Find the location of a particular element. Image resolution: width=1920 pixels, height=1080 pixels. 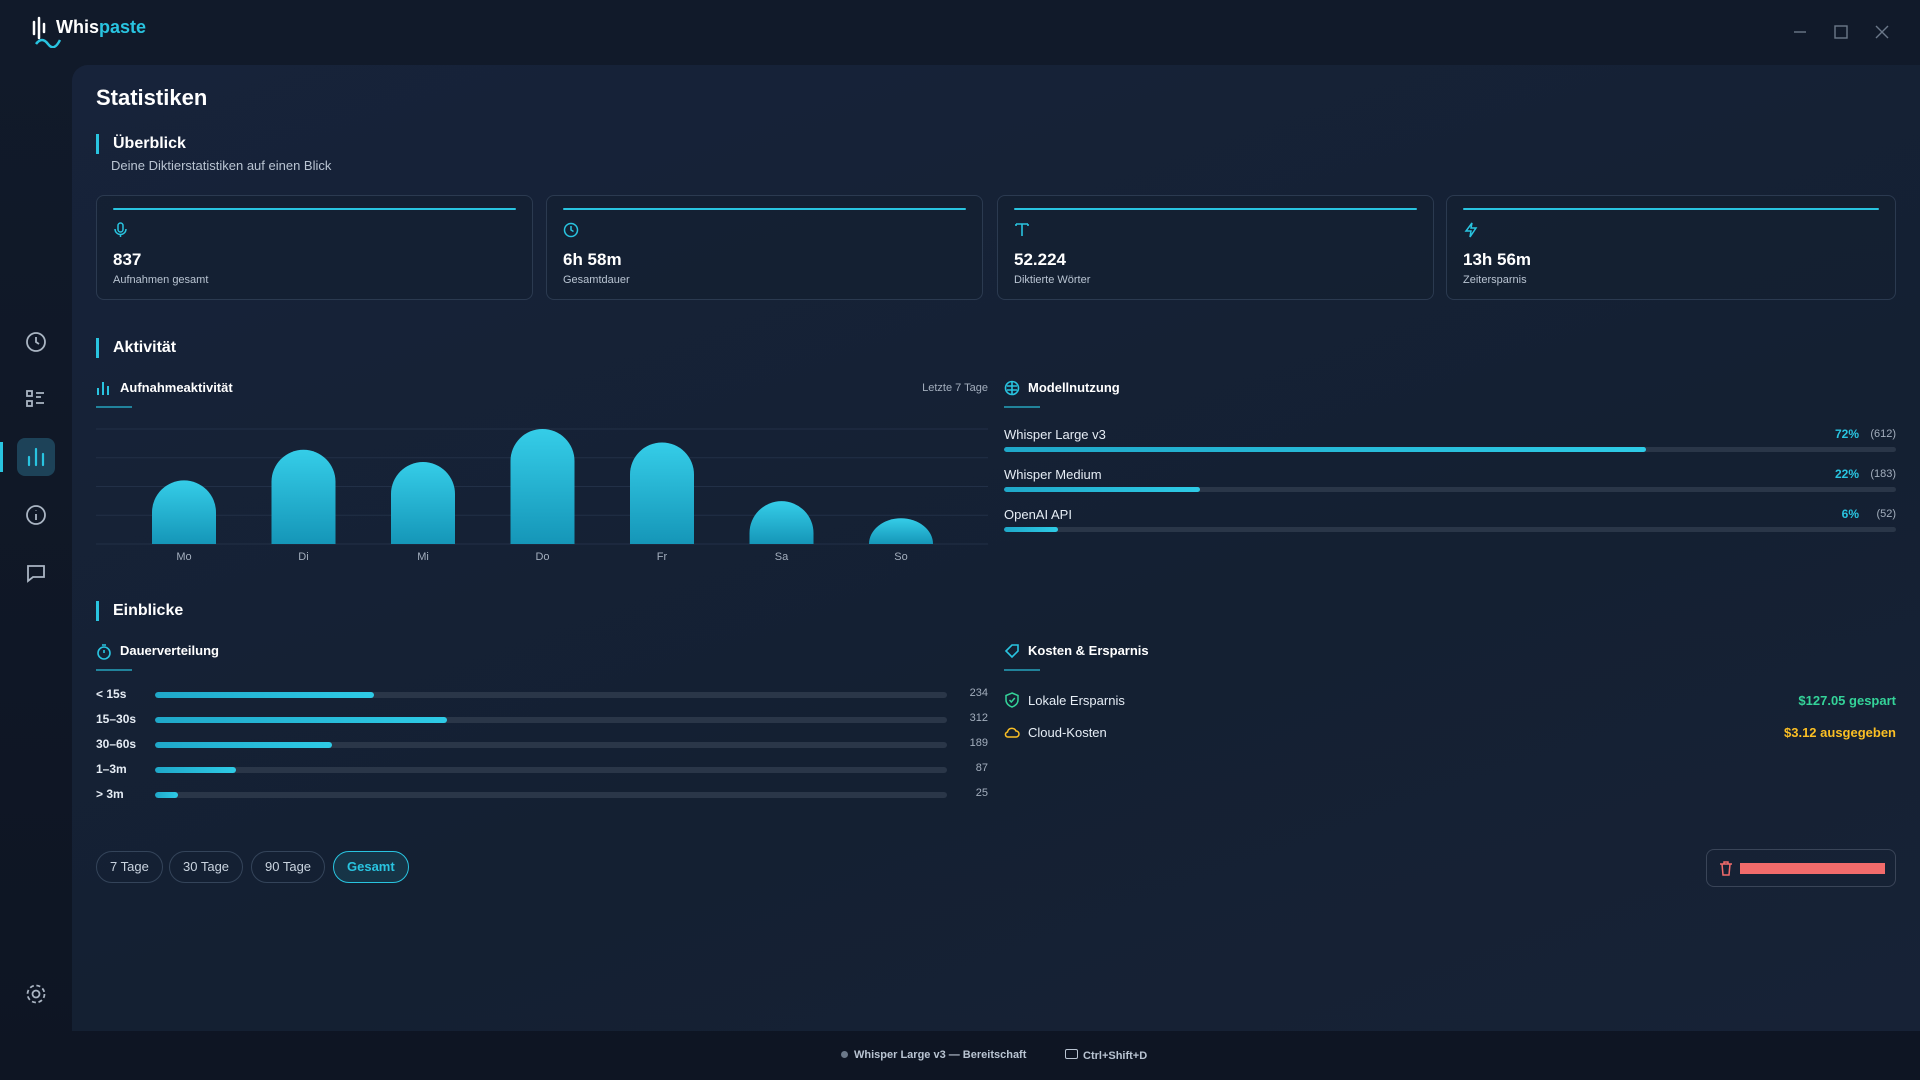

nav-settings is located at coordinates (36, 994).